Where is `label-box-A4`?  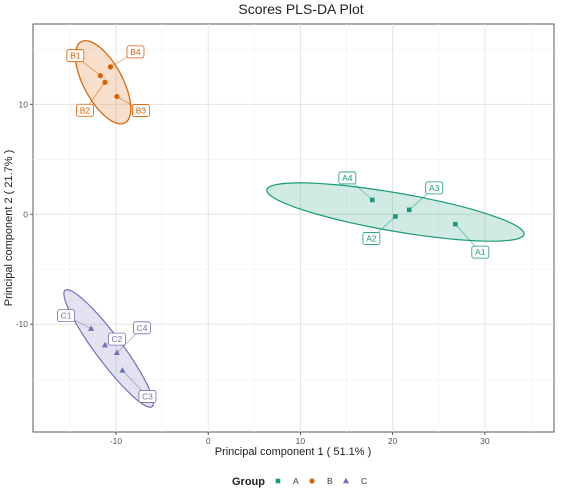 label-box-A4 is located at coordinates (347, 178).